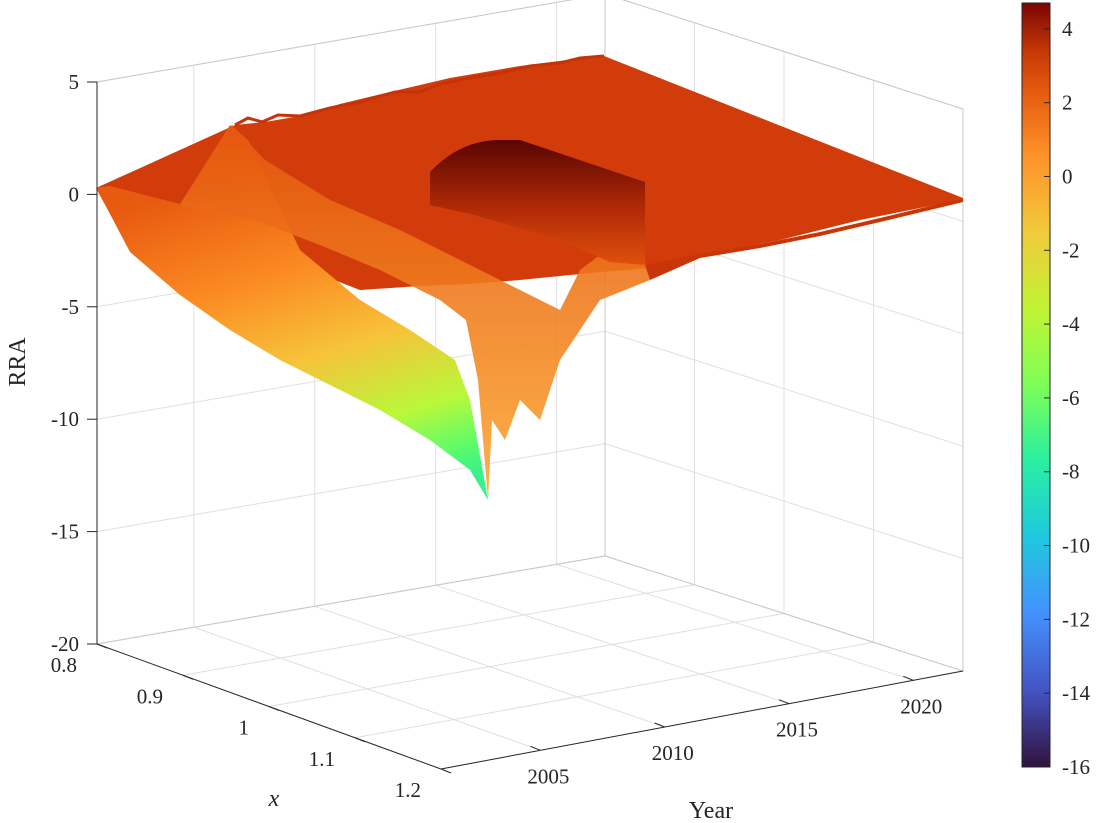  What do you see at coordinates (64, 665) in the screenshot?
I see `x-param-tick-label: 0.8` at bounding box center [64, 665].